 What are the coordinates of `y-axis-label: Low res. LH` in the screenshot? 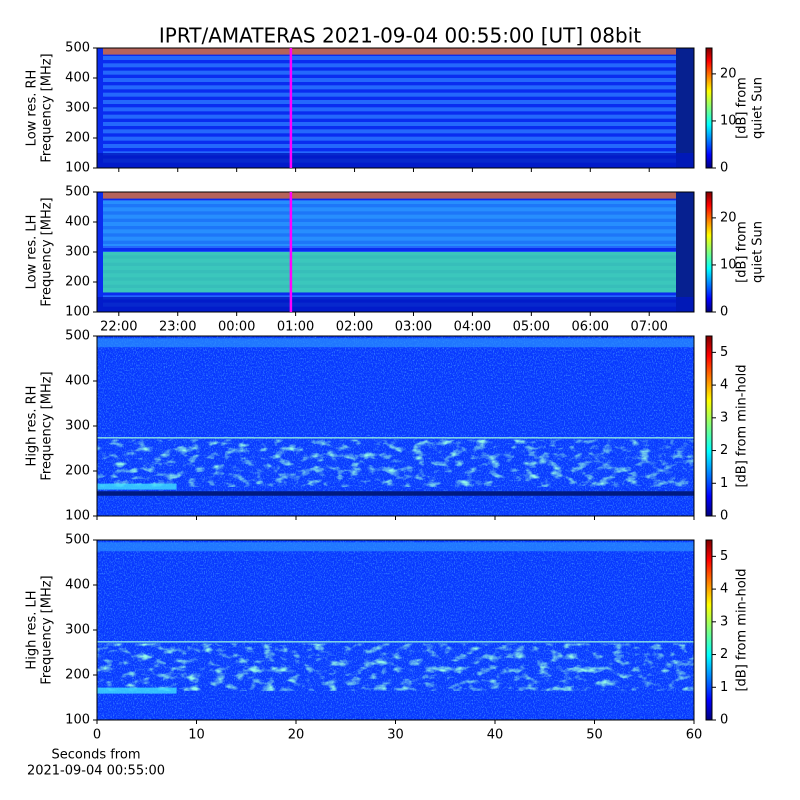 It's located at (32, 252).